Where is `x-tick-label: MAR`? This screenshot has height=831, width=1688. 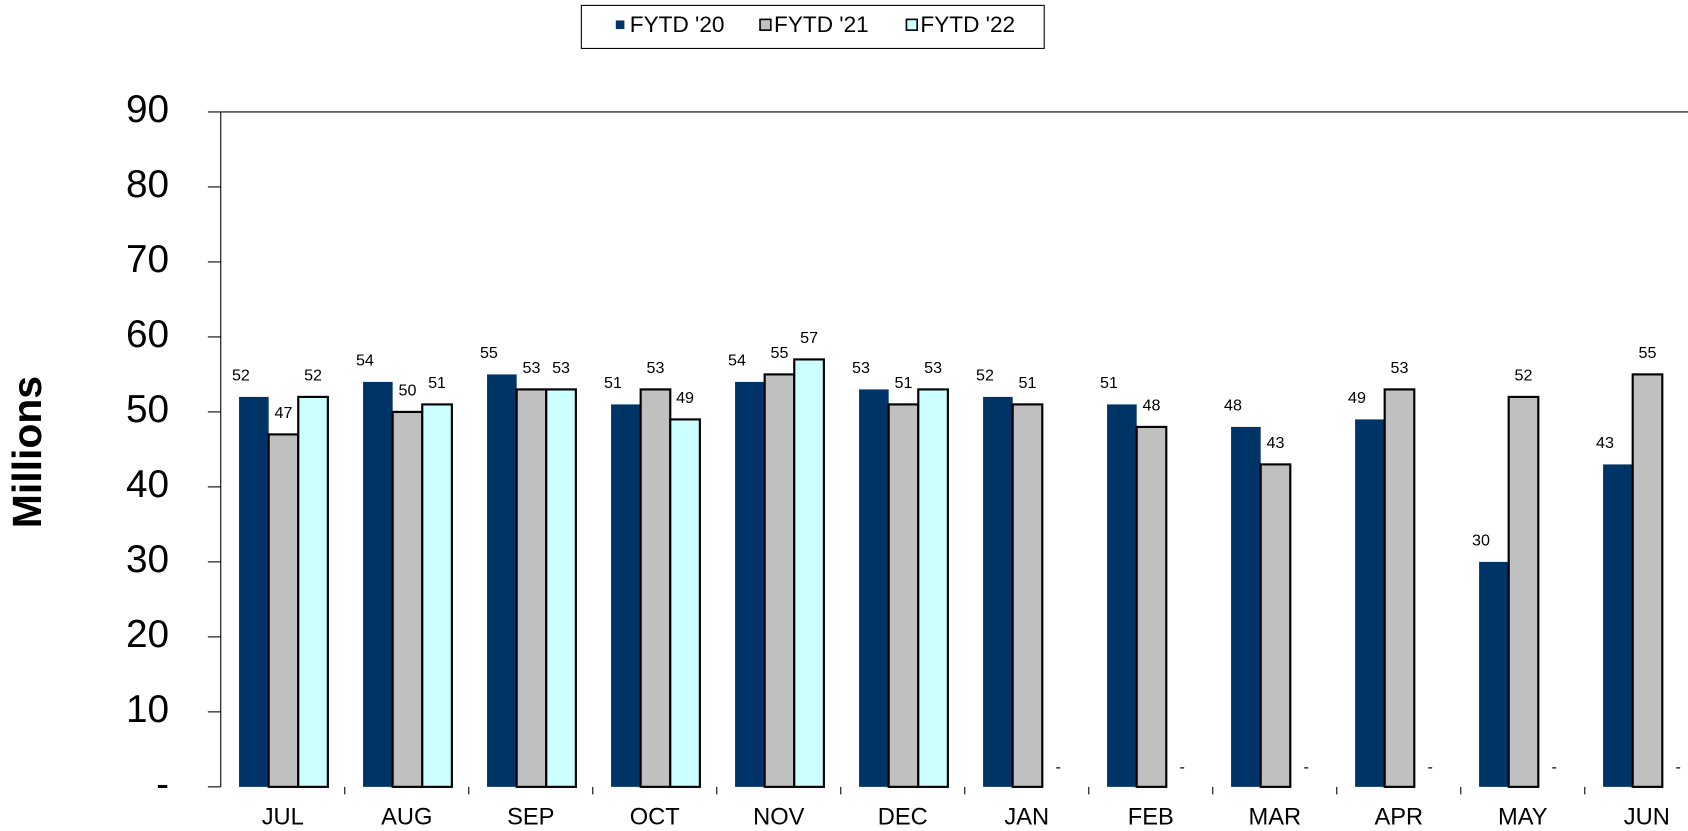
x-tick-label: MAR is located at coordinates (1274, 817).